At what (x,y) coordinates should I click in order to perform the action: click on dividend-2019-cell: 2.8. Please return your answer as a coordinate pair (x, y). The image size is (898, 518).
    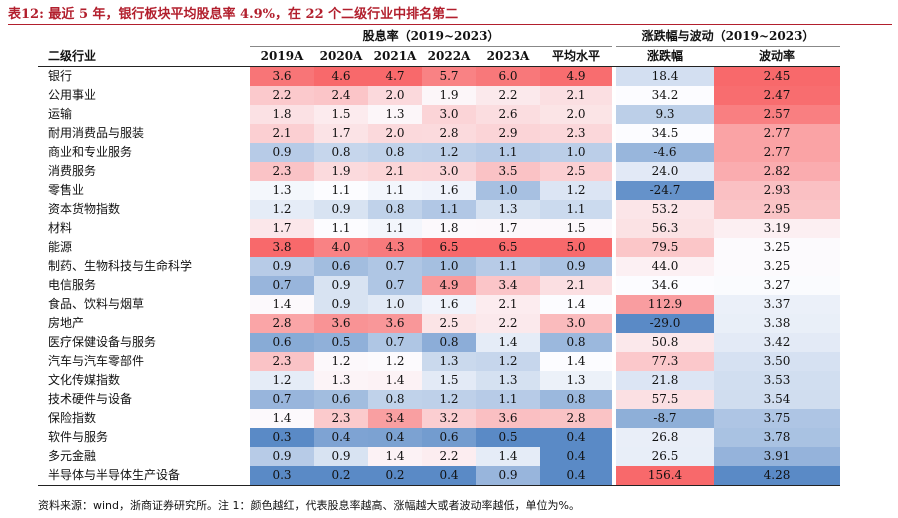
    Looking at the image, I should click on (282, 323).